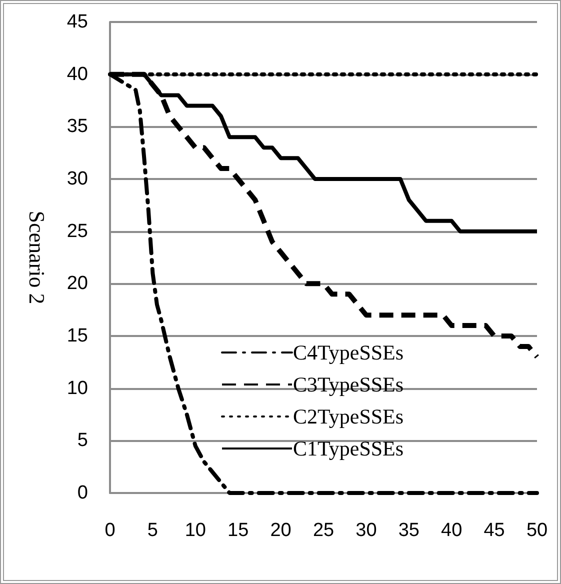 This screenshot has height=584, width=561. What do you see at coordinates (348, 384) in the screenshot?
I see `legend-label: C3TypeSSEs` at bounding box center [348, 384].